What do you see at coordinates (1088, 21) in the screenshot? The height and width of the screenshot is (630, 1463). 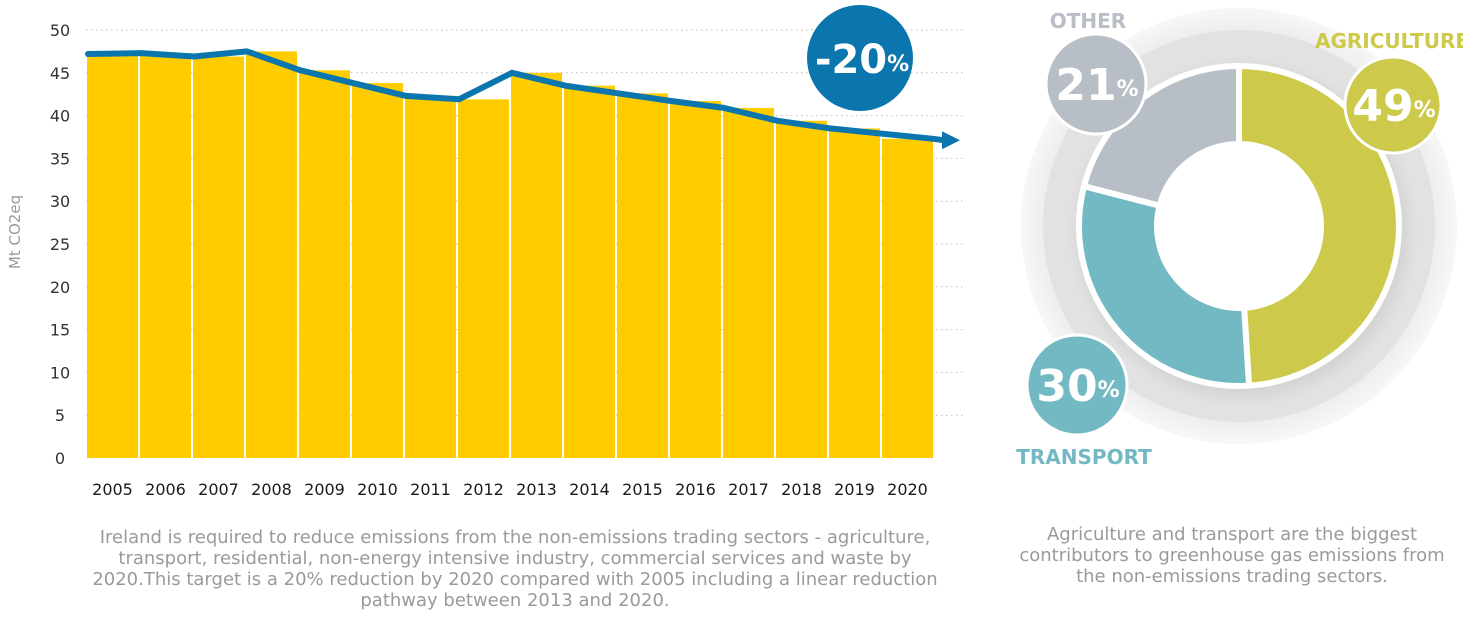 I see `slice-category-label: OTHER` at bounding box center [1088, 21].